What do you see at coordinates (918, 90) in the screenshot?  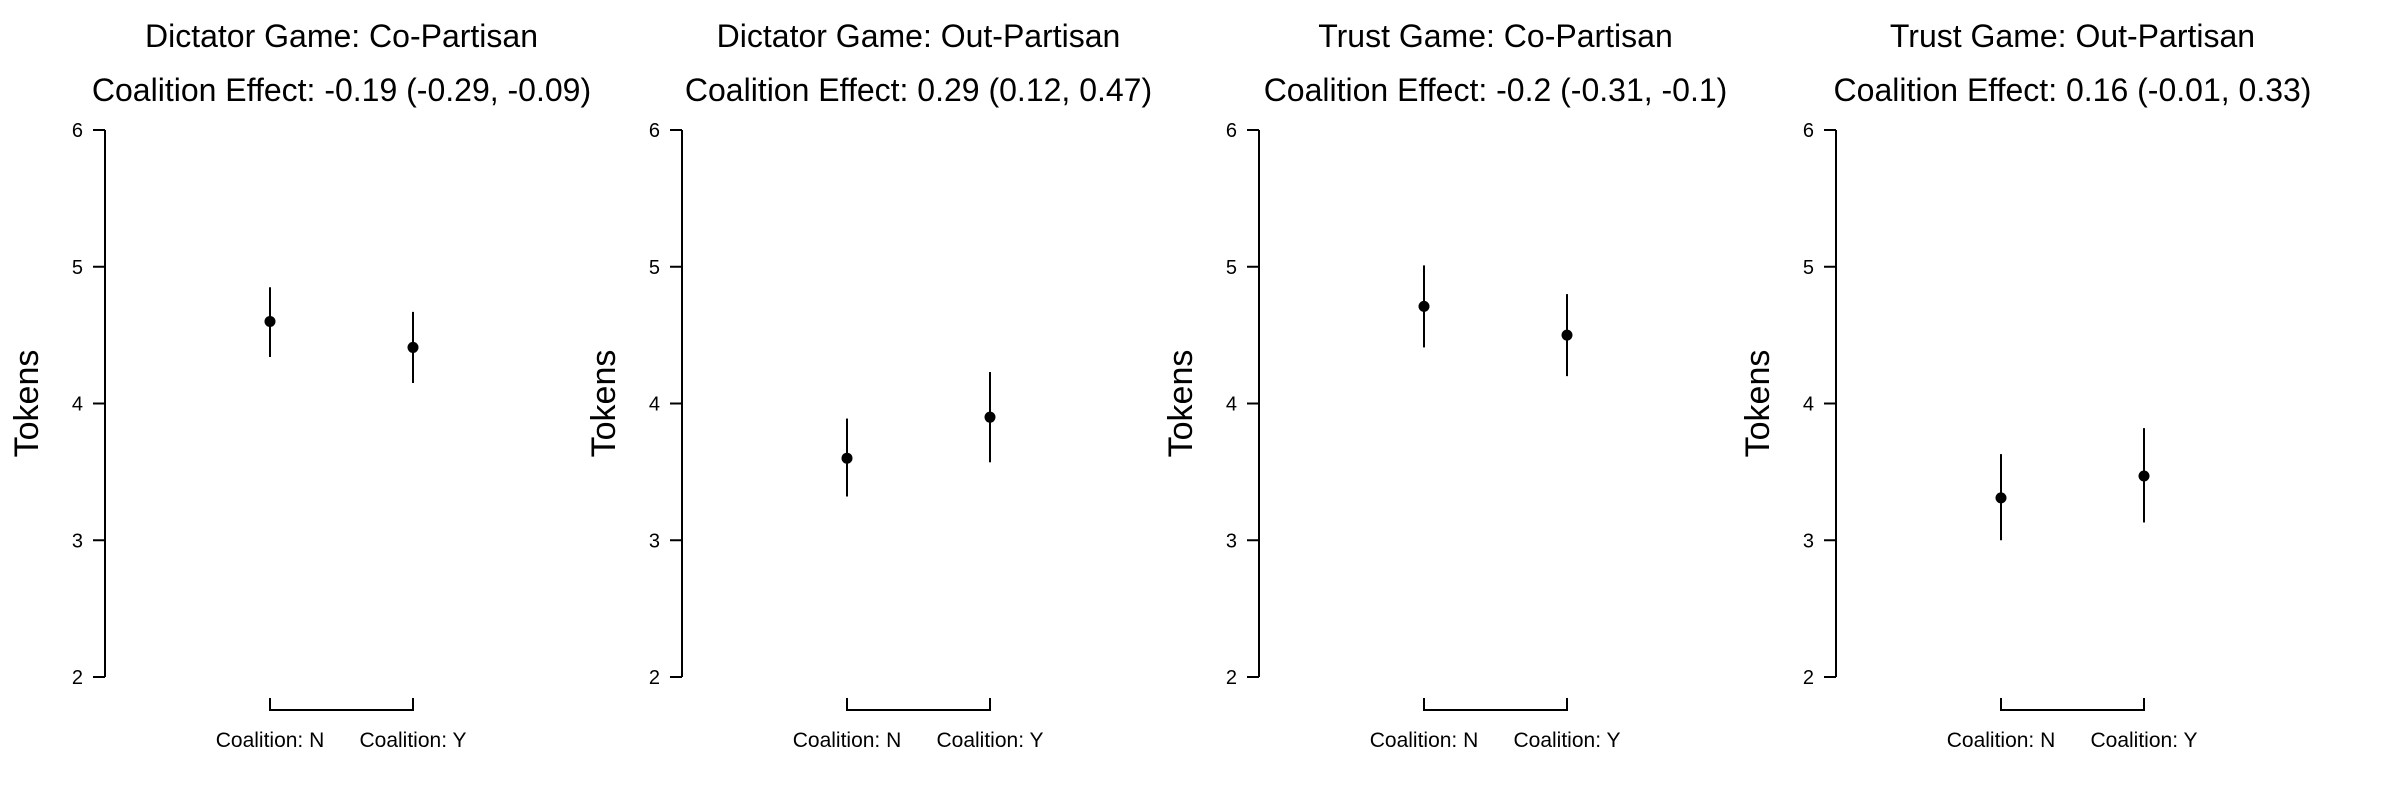 I see `chart-subtitle: Coalition Effect: 0.29 (0.12, 0.47)` at bounding box center [918, 90].